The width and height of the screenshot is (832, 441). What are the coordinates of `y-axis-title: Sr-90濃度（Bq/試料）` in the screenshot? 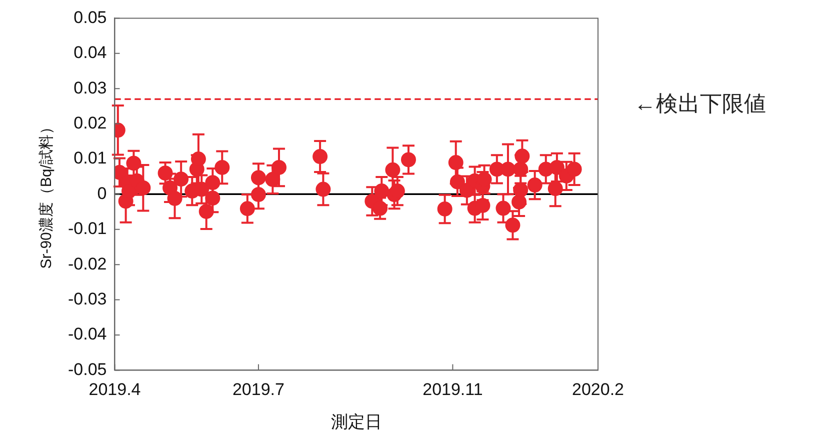 It's located at (47, 194).